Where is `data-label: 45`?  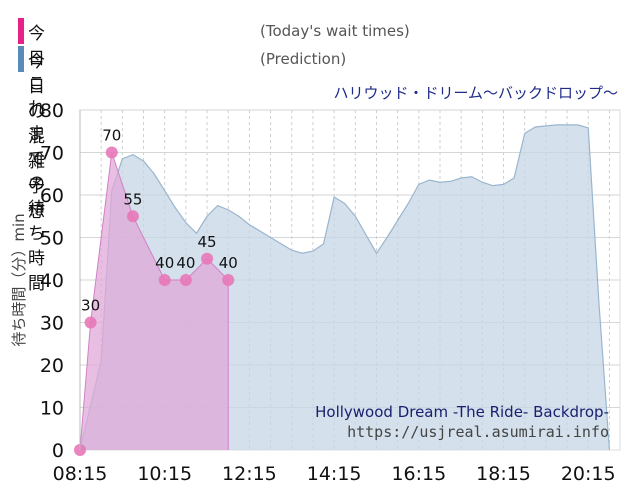
data-label: 45 is located at coordinates (207, 242).